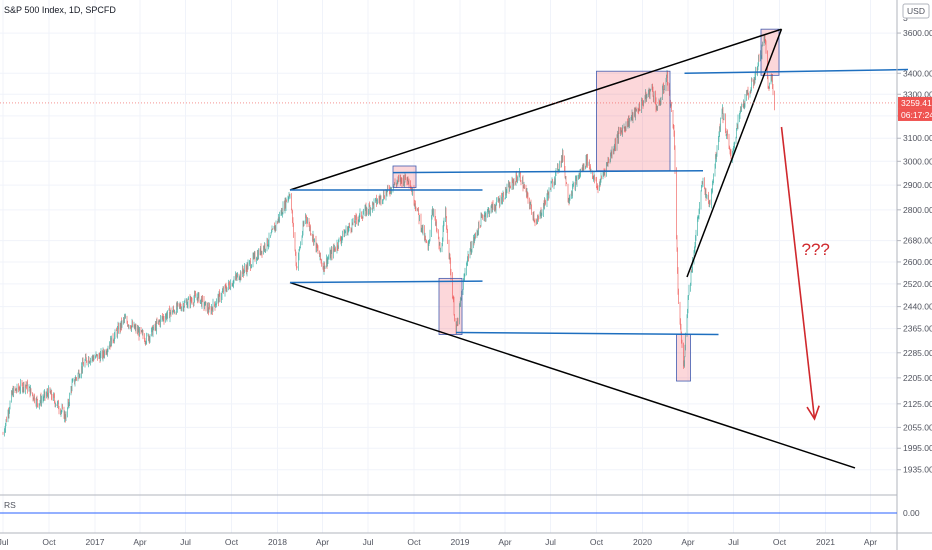  I want to click on countdown-label: 06:17:24, so click(915, 114).